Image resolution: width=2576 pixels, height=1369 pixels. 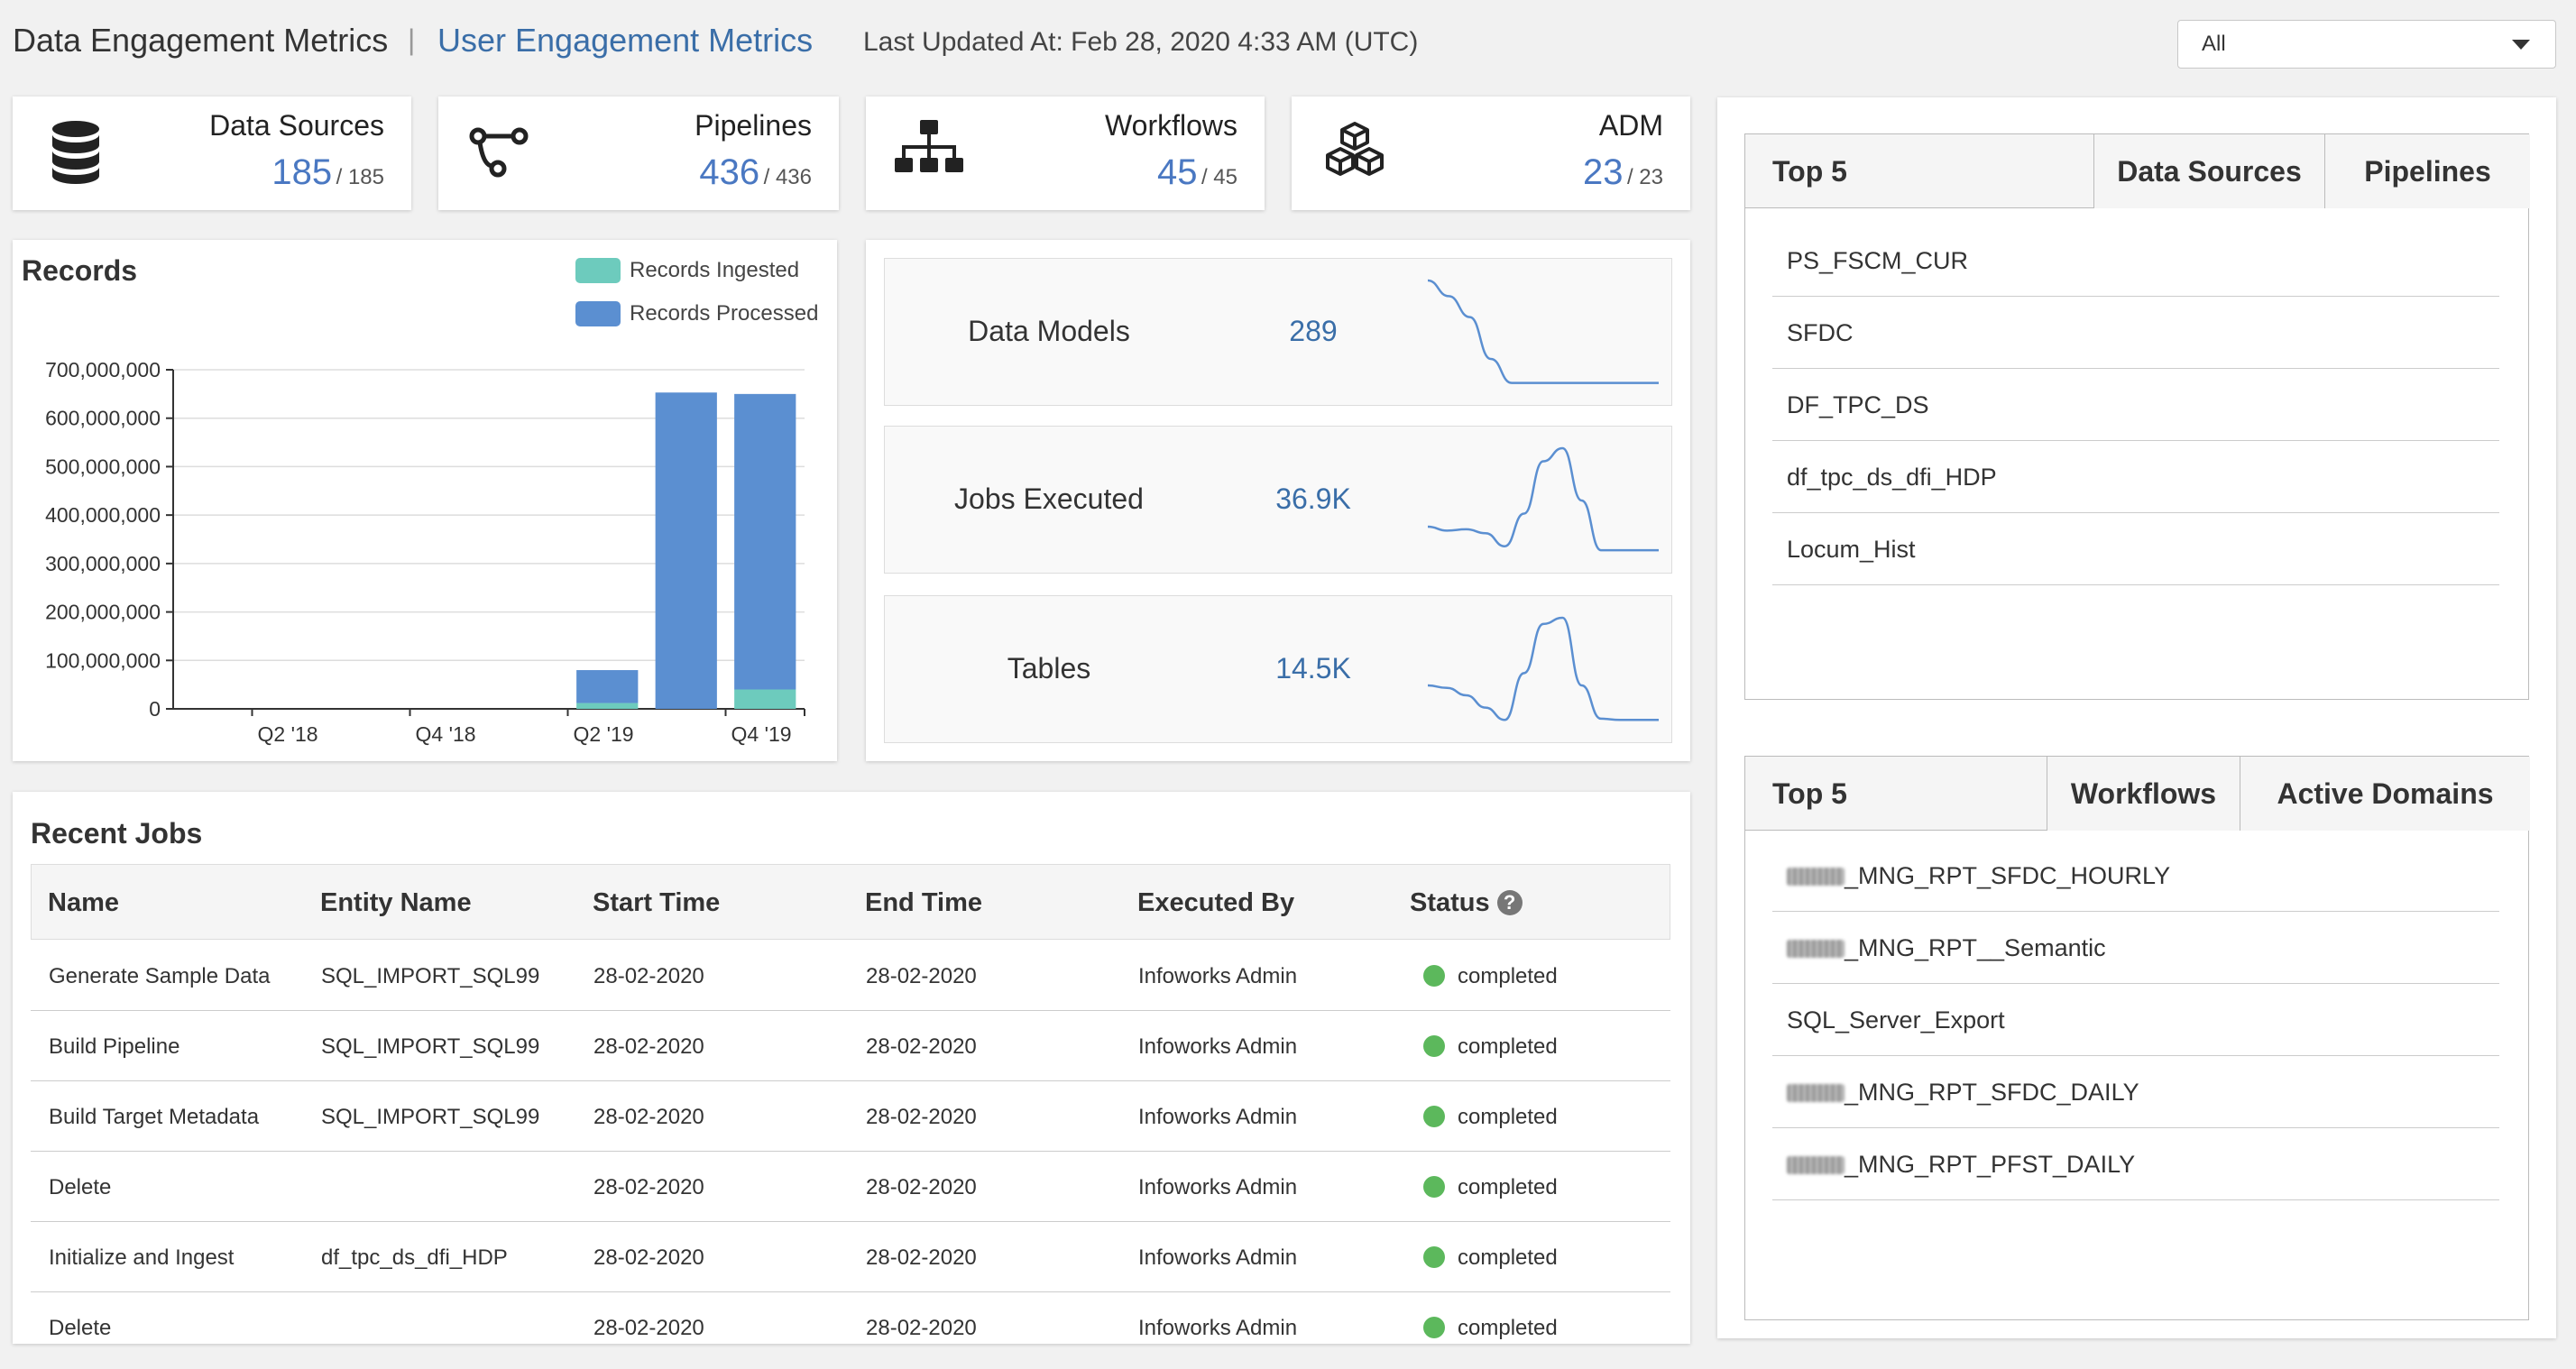 What do you see at coordinates (75, 152) in the screenshot?
I see `database-icon` at bounding box center [75, 152].